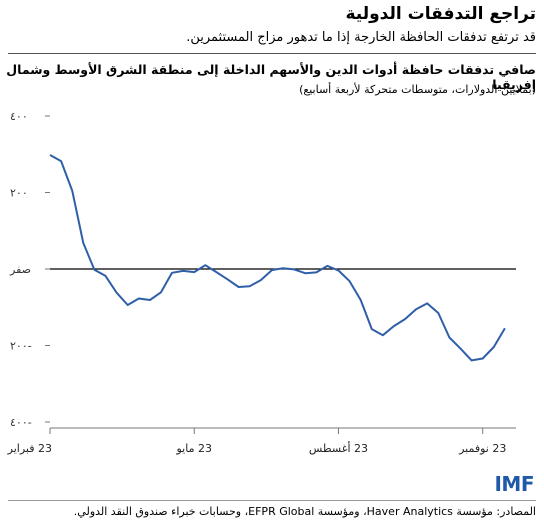 This screenshot has width=544, height=527. I want to click on y-tick-label: صفر, so click(20, 269).